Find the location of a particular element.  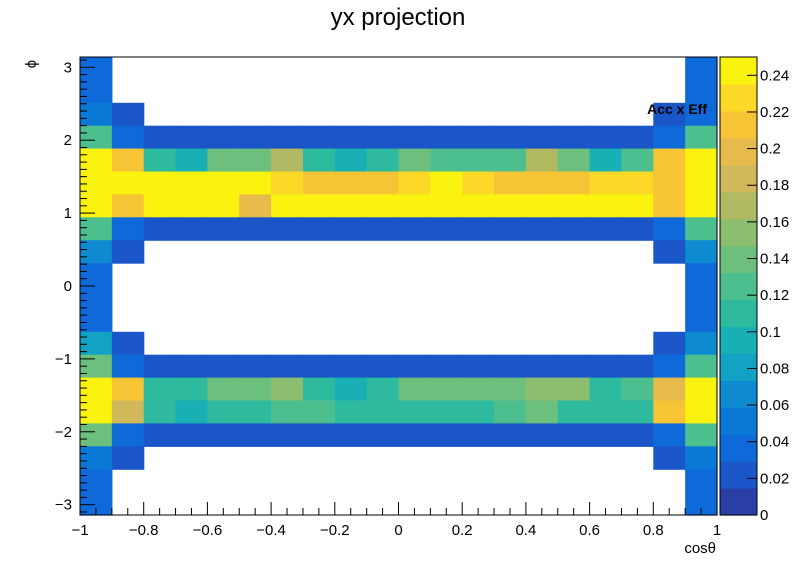

z-tick-label: 0.16 is located at coordinates (774, 222).